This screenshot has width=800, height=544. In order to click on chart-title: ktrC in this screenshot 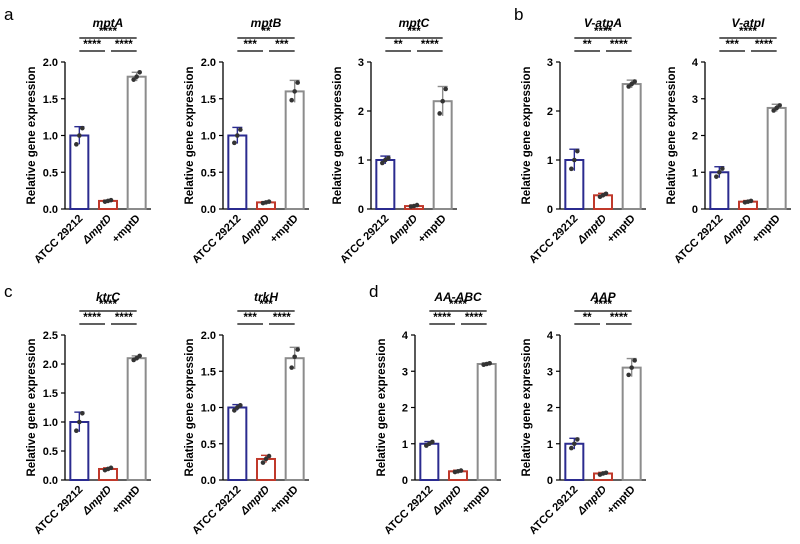, I will do `click(108, 297)`.